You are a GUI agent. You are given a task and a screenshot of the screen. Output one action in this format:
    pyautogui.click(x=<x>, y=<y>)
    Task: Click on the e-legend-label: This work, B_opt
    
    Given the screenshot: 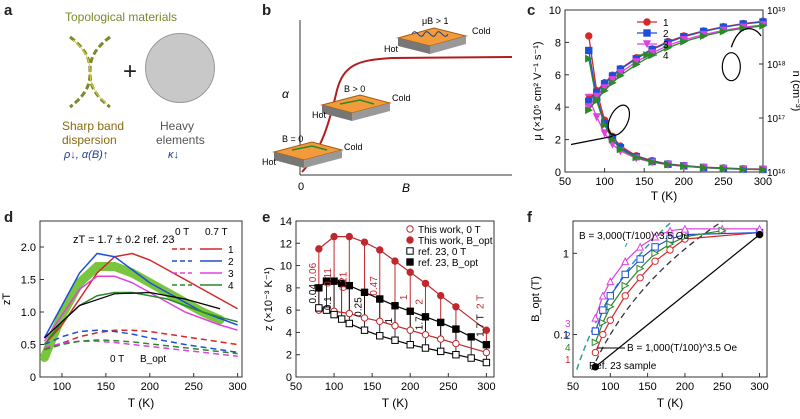 What is the action you would take?
    pyautogui.click(x=455, y=241)
    